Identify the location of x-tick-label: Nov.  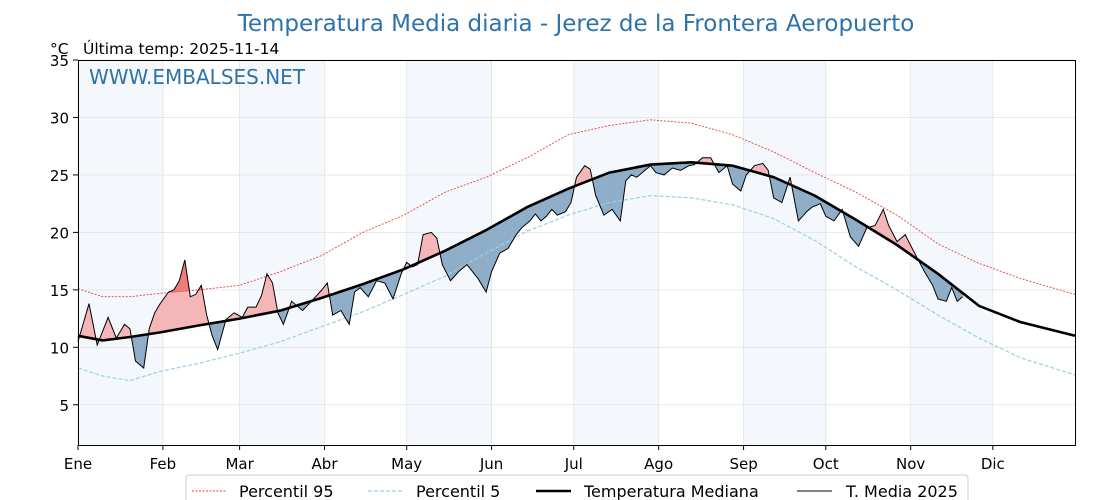
(910, 464).